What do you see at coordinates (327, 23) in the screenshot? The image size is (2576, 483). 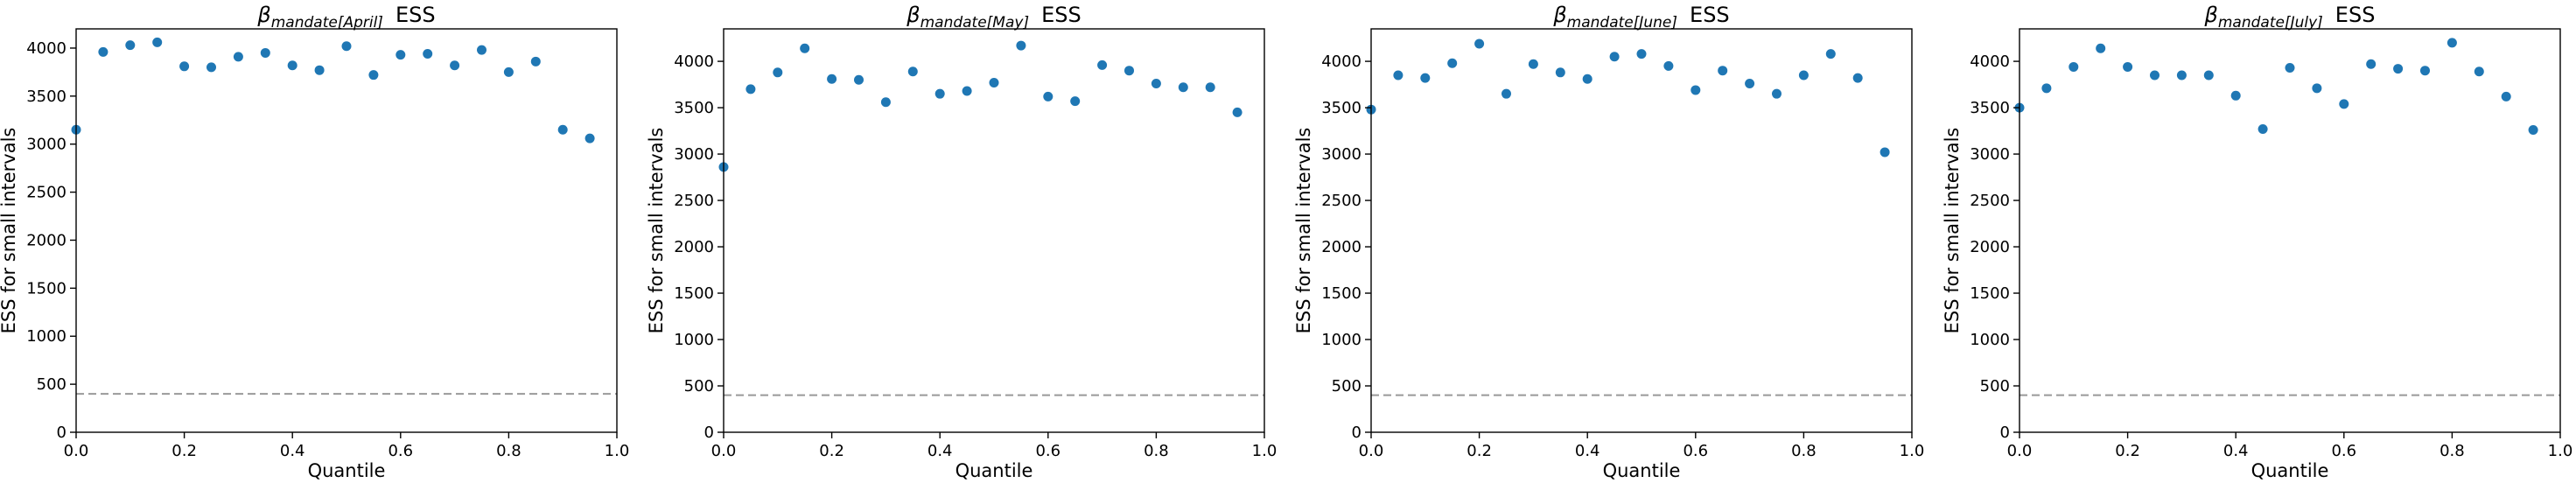 I see `title-subscript: mandate[April]` at bounding box center [327, 23].